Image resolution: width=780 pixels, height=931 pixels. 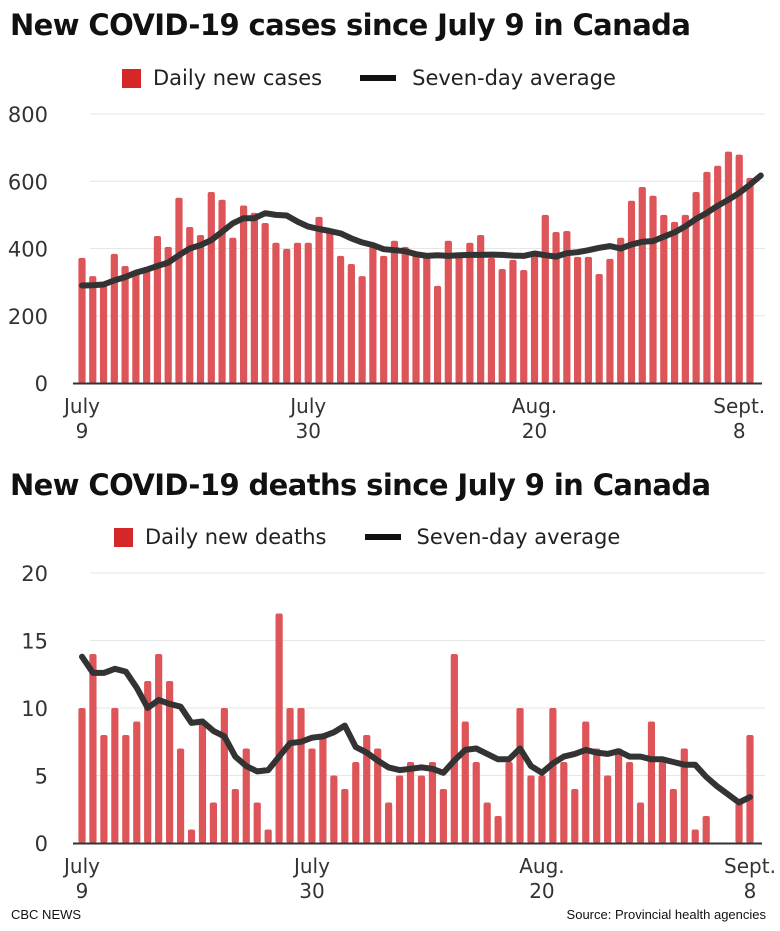 What do you see at coordinates (308, 431) in the screenshot?
I see `x-tick-label: 30` at bounding box center [308, 431].